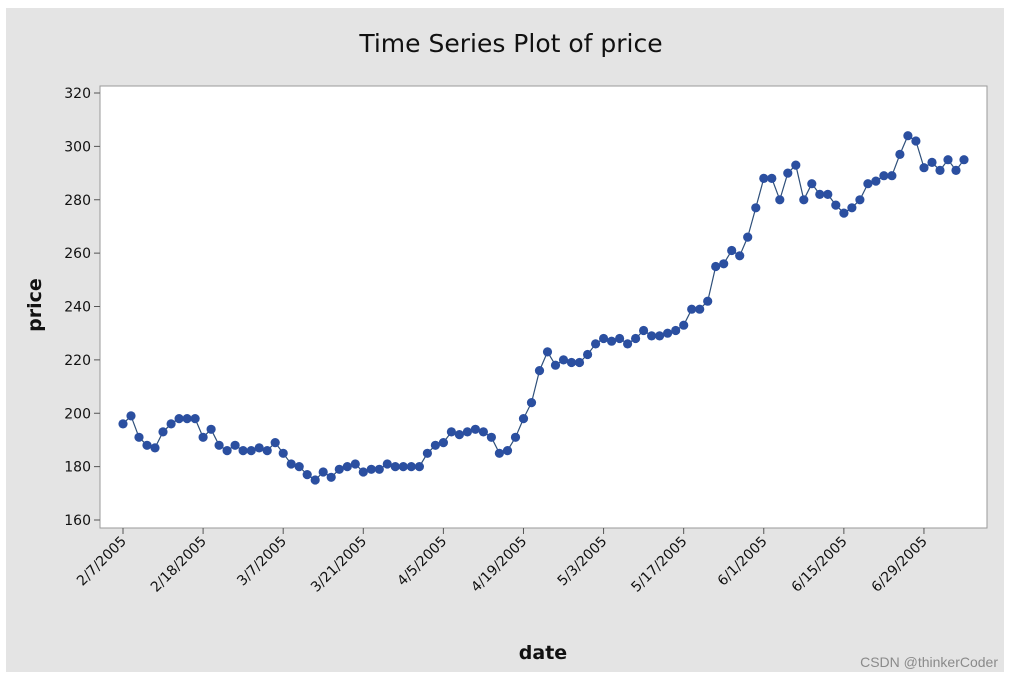  What do you see at coordinates (659, 565) in the screenshot?
I see `x-tick-label: 5/17/2005` at bounding box center [659, 565].